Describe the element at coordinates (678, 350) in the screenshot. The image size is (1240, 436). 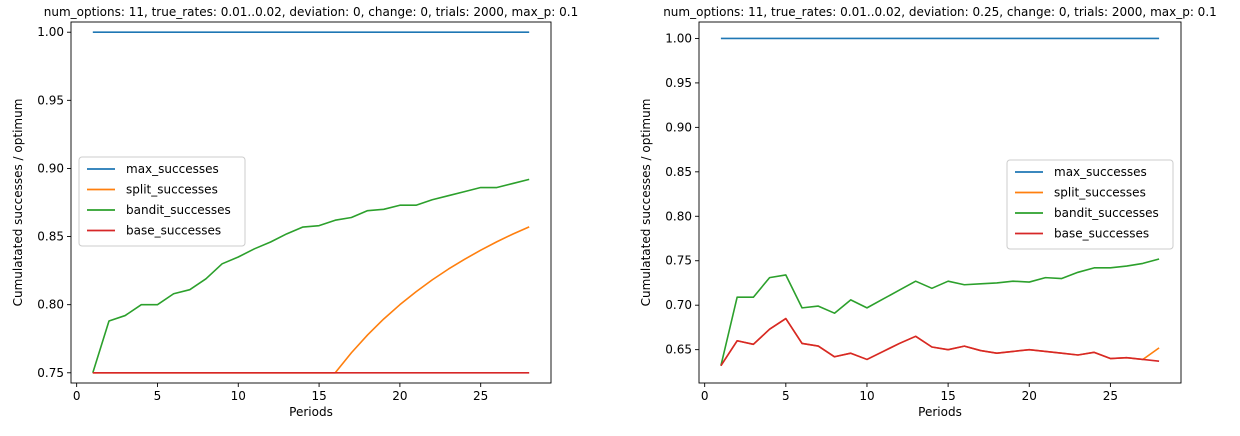
I see `y-tick-label: 0.65` at that location.